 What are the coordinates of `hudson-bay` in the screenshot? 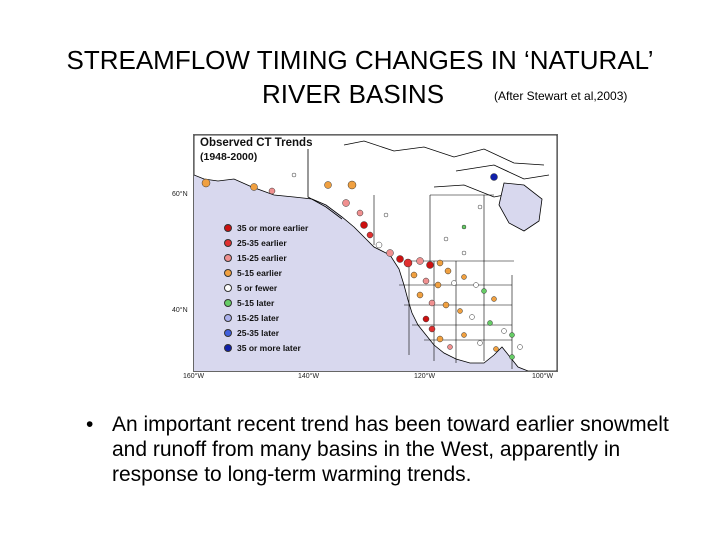 It's located at (520, 207).